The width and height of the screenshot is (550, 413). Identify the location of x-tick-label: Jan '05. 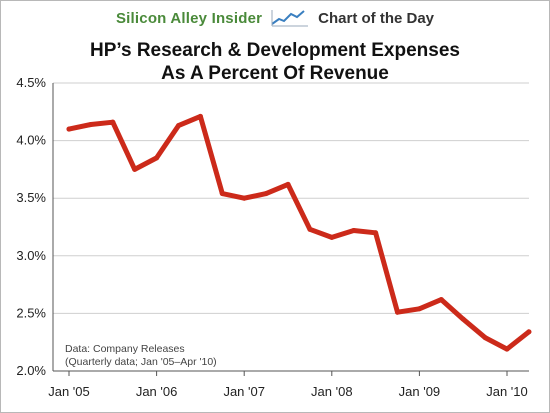
(69, 391).